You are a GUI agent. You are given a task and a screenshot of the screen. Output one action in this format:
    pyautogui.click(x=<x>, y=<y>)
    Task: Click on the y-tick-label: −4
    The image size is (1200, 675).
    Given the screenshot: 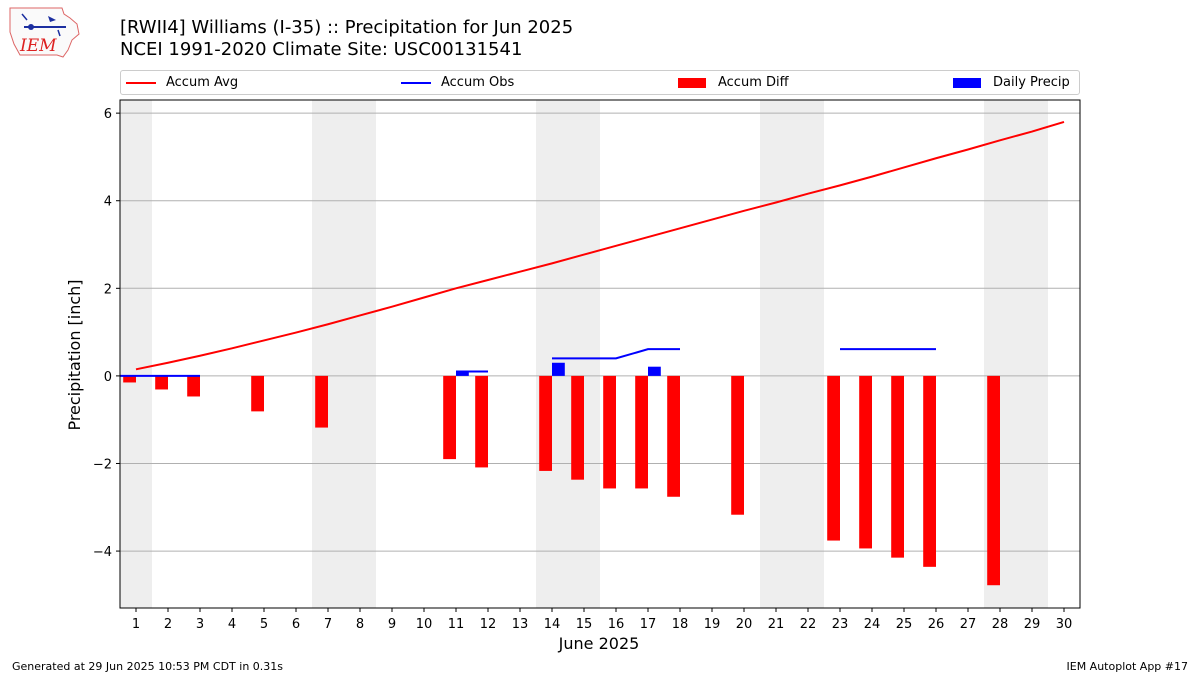 What is the action you would take?
    pyautogui.click(x=102, y=552)
    